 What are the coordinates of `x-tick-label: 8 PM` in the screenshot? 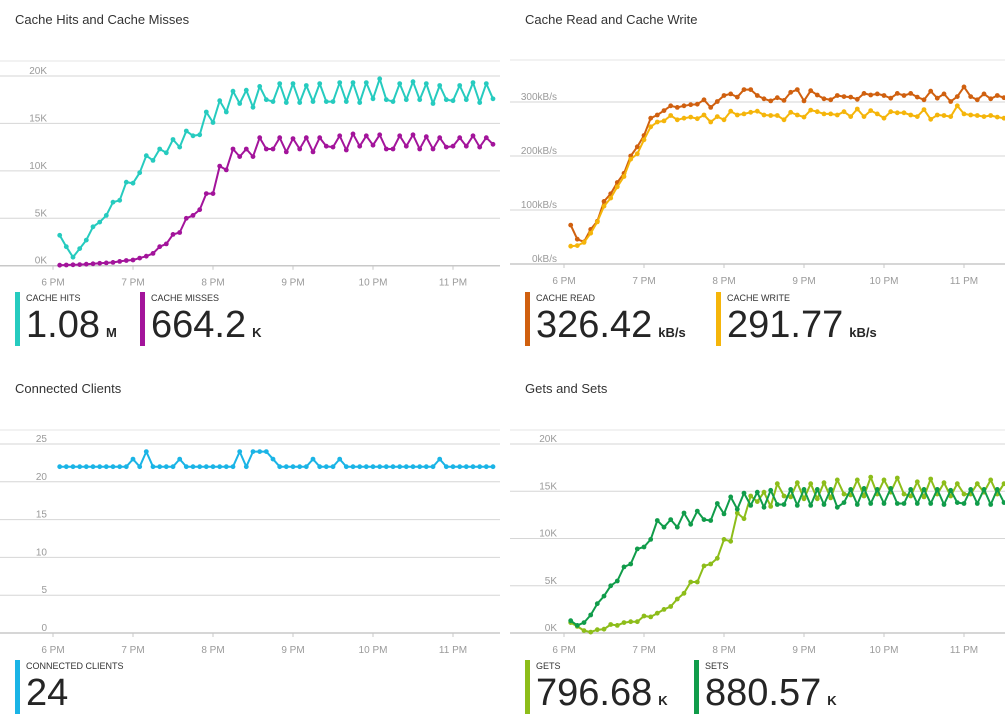 It's located at (212, 650).